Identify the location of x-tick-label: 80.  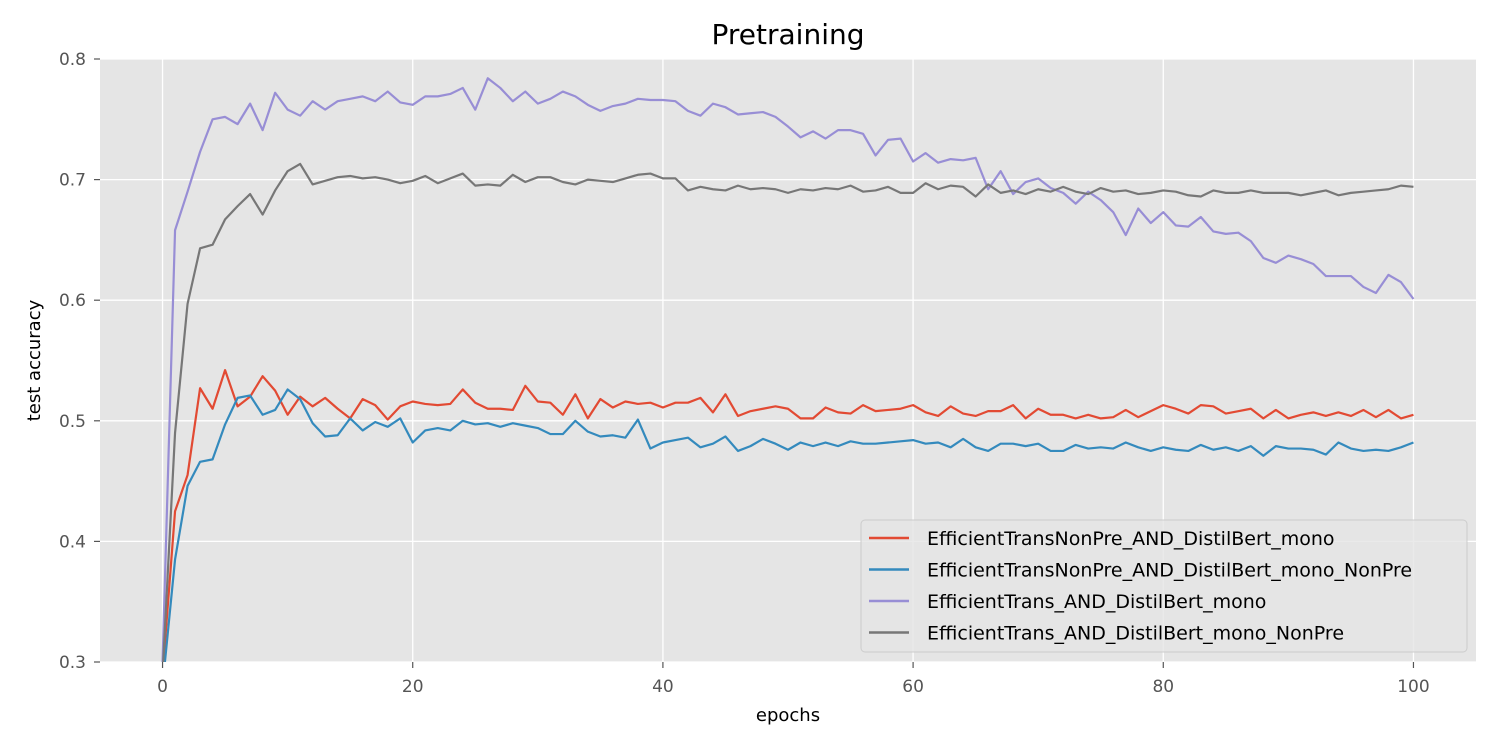
(1163, 687).